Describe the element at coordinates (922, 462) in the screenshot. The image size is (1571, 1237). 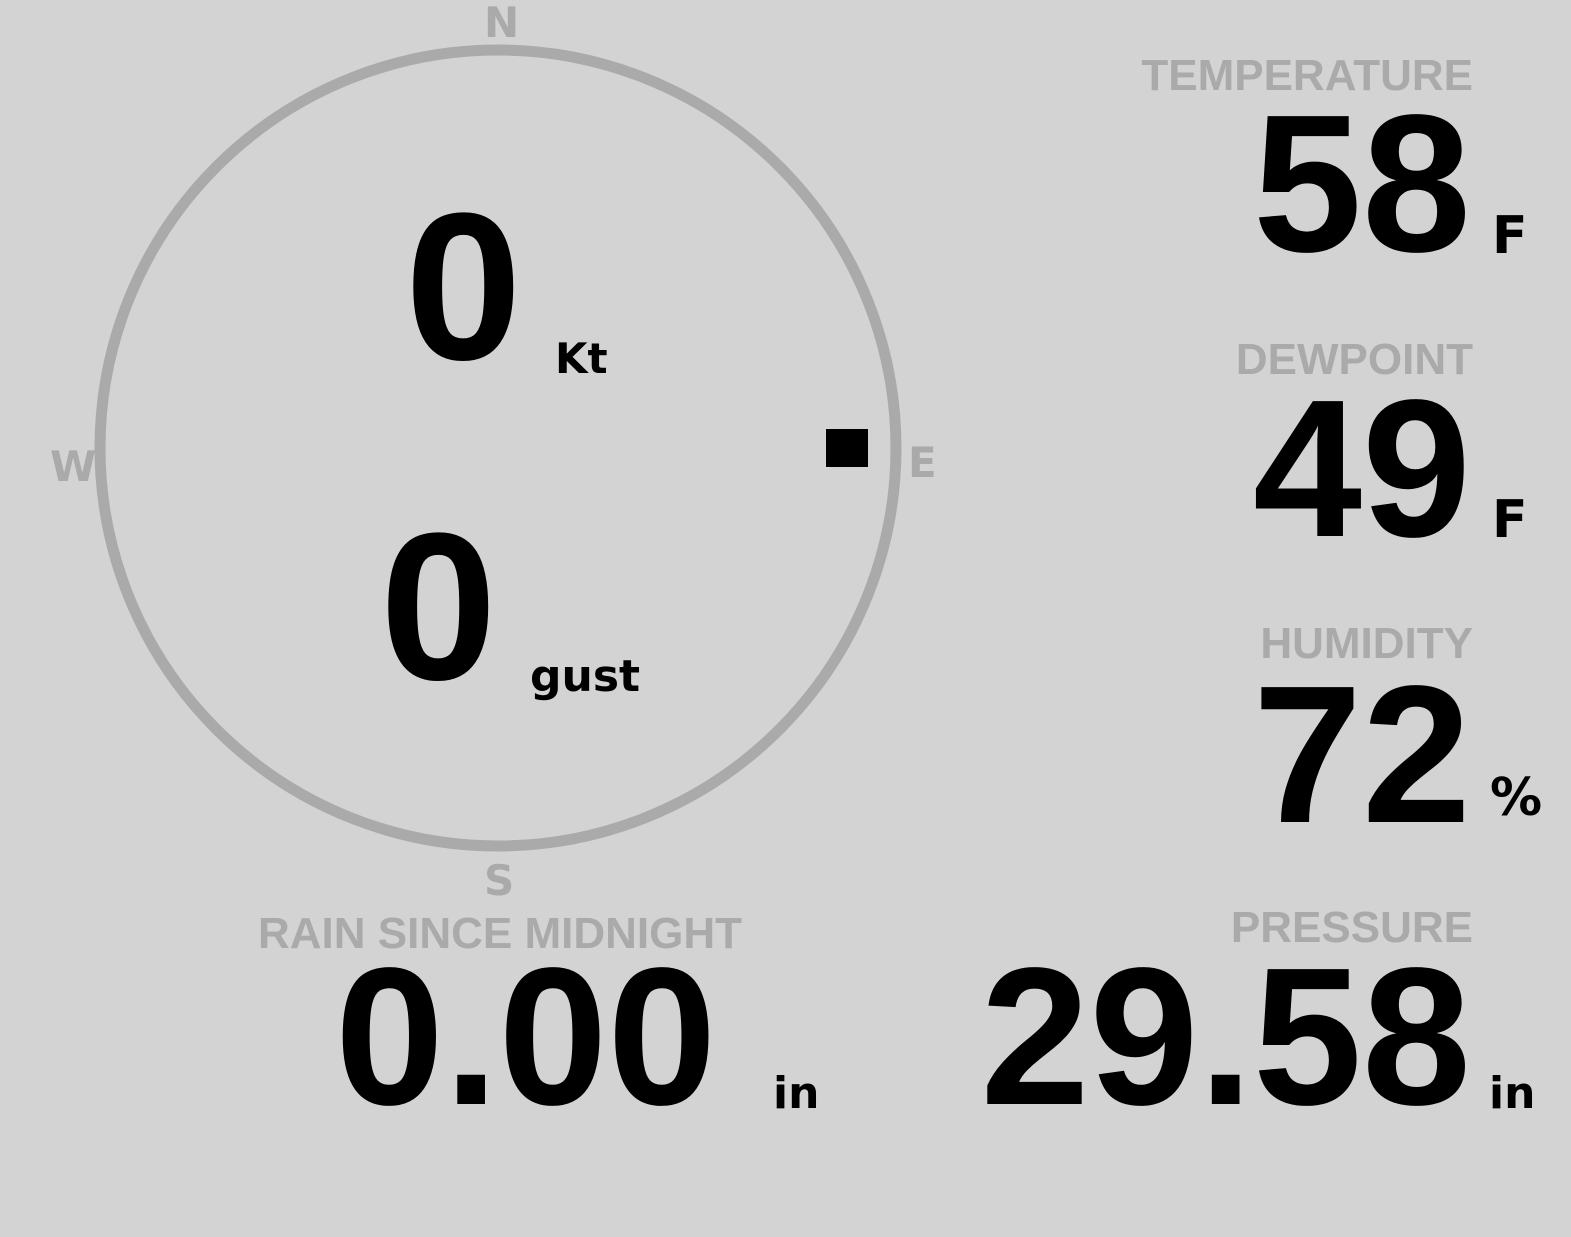
I see `compass-east: E` at that location.